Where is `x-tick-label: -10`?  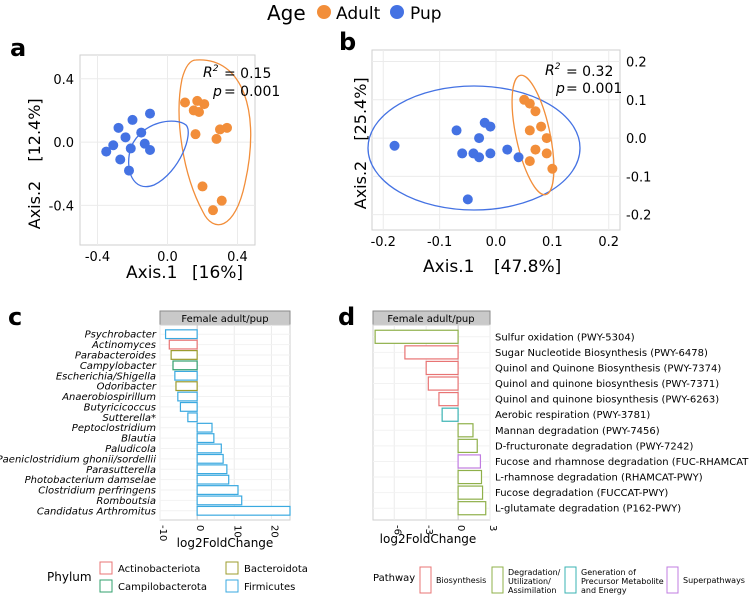
x-tick-label: -10 is located at coordinates (162, 533).